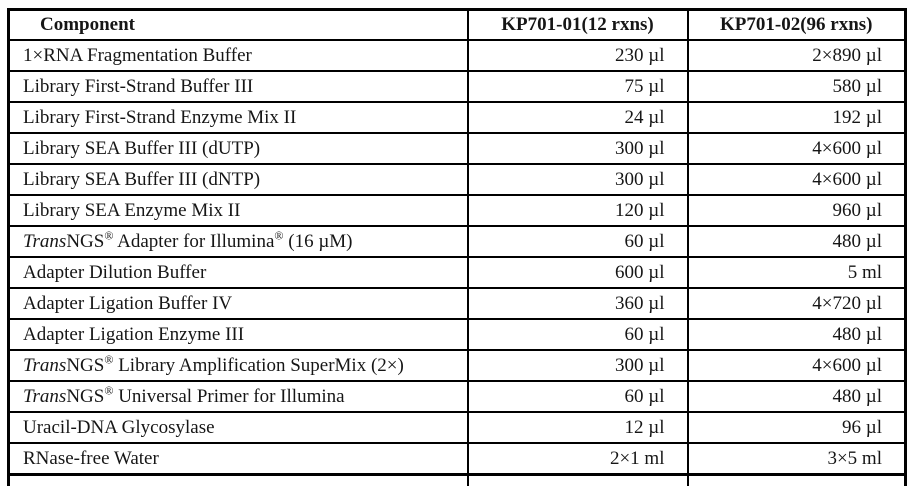  What do you see at coordinates (318, 241) in the screenshot?
I see `component-text-segment: (16 µM)` at bounding box center [318, 241].